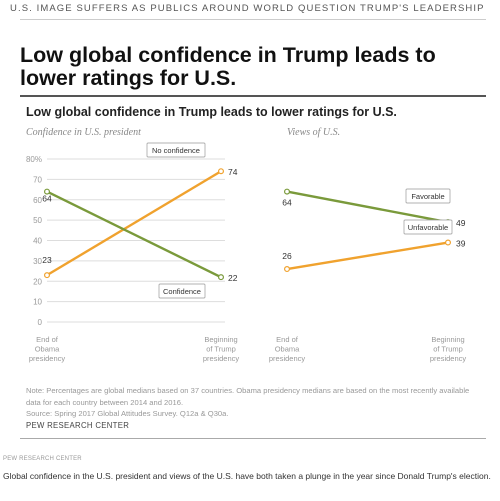  Describe the element at coordinates (37, 179) in the screenshot. I see `y-tick-label: 70` at that location.